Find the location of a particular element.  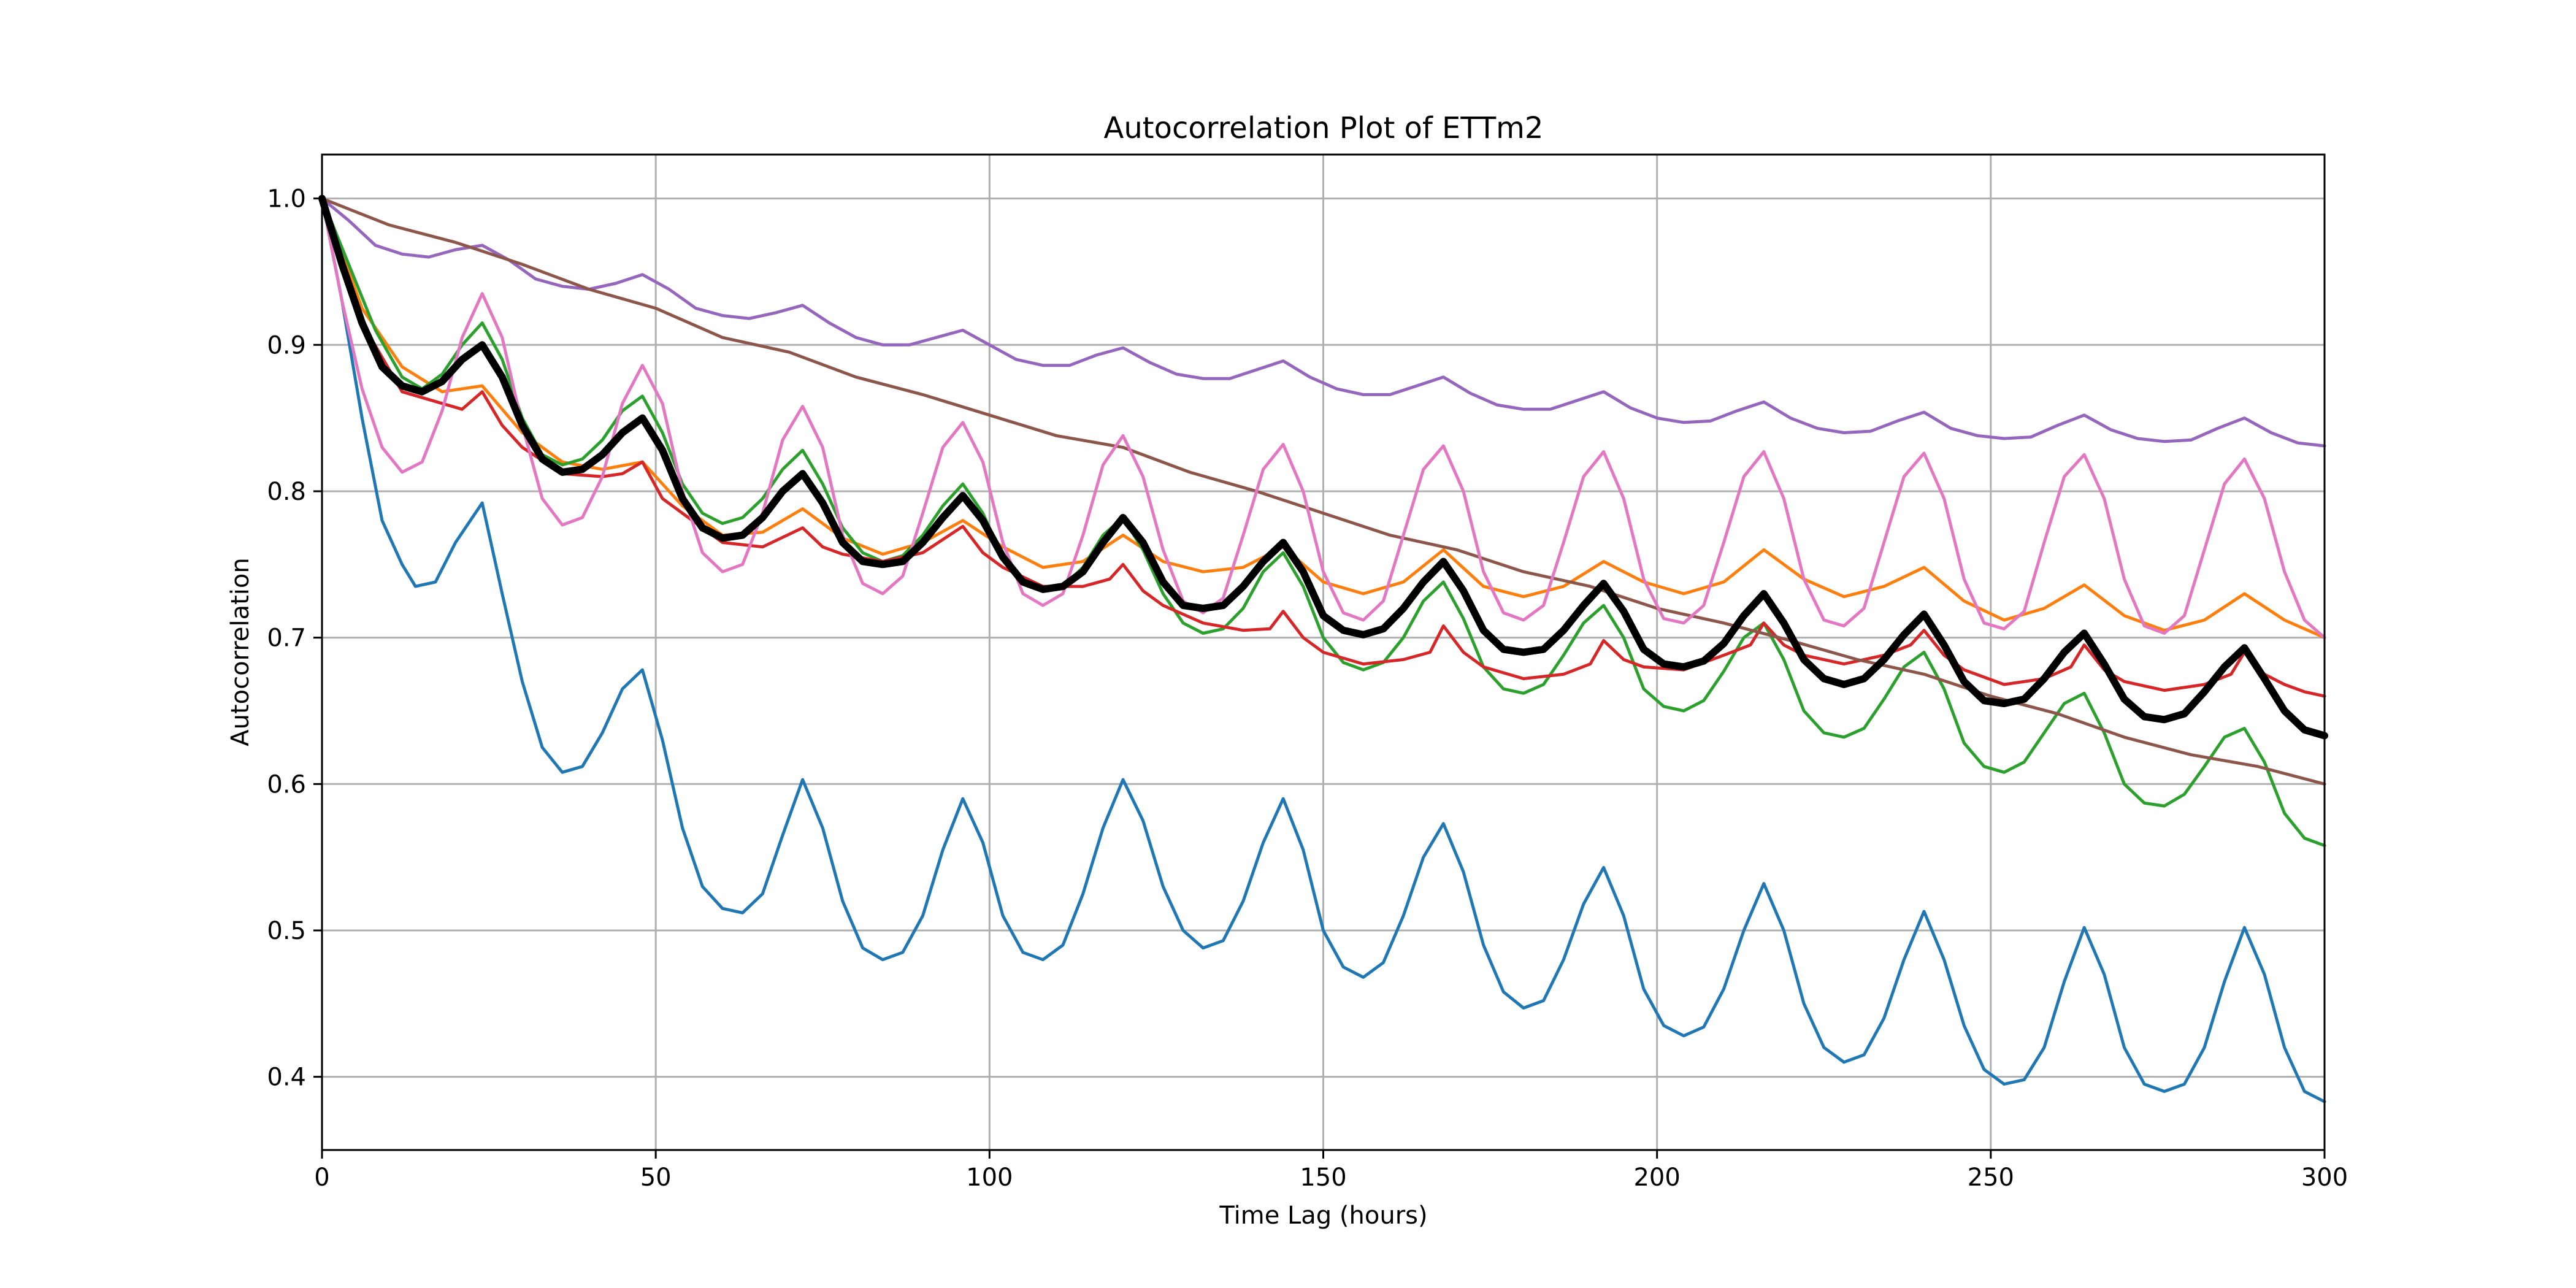

y-tick-label-1: 0.5 is located at coordinates (286, 931).